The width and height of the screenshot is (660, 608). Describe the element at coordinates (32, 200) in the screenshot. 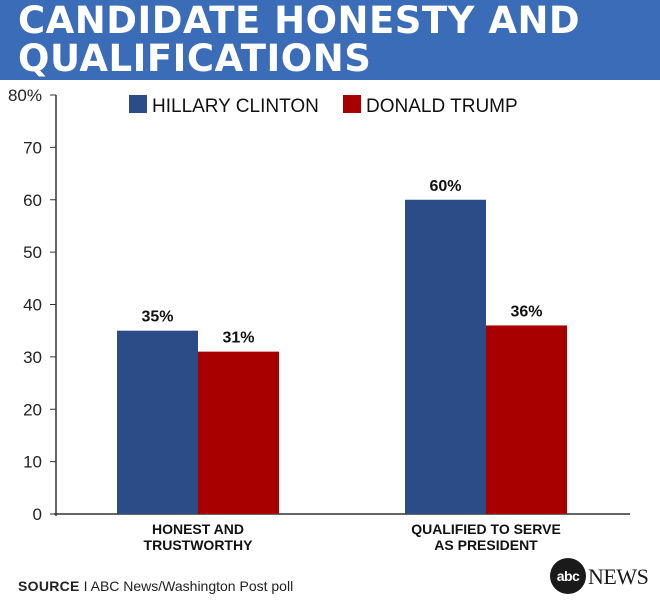

I see `y-tick-label: 60` at that location.